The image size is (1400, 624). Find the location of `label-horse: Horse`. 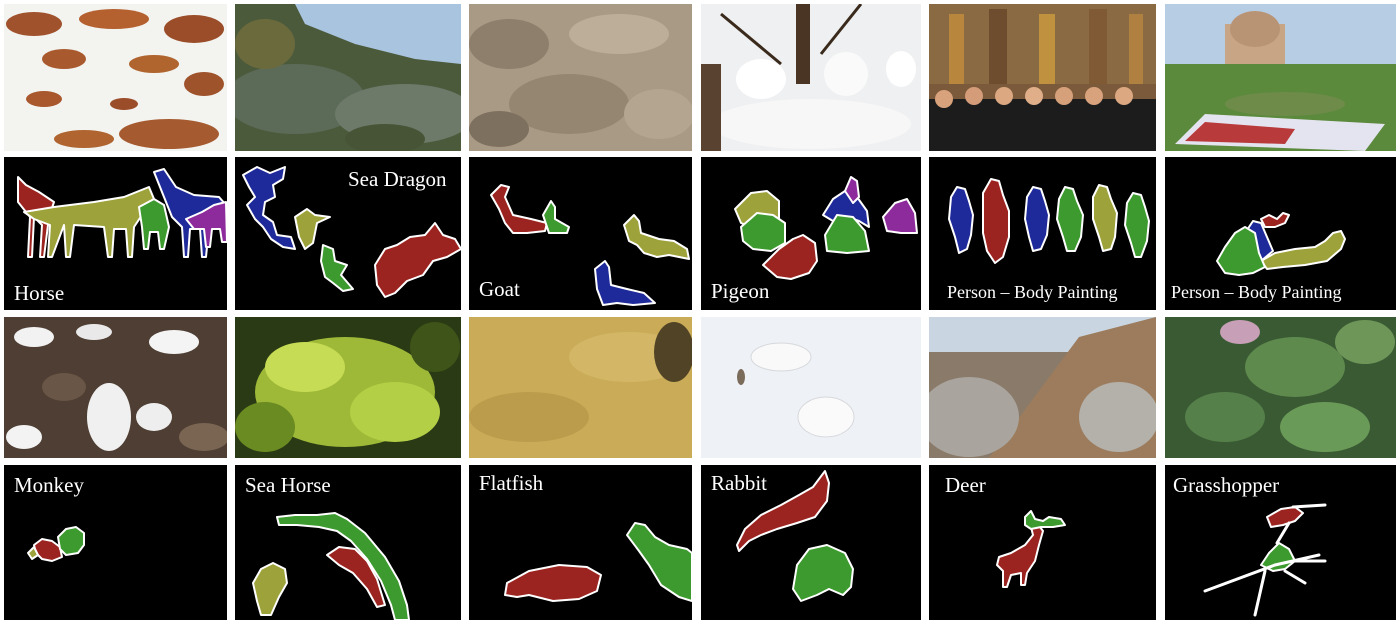

label-horse: Horse is located at coordinates (39, 293).